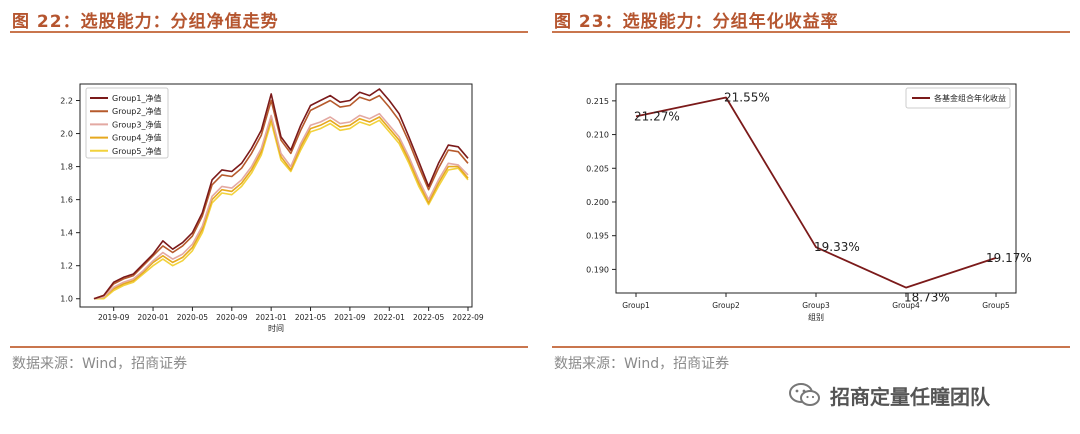  I want to click on y-tick-label: 0.210, so click(597, 135).